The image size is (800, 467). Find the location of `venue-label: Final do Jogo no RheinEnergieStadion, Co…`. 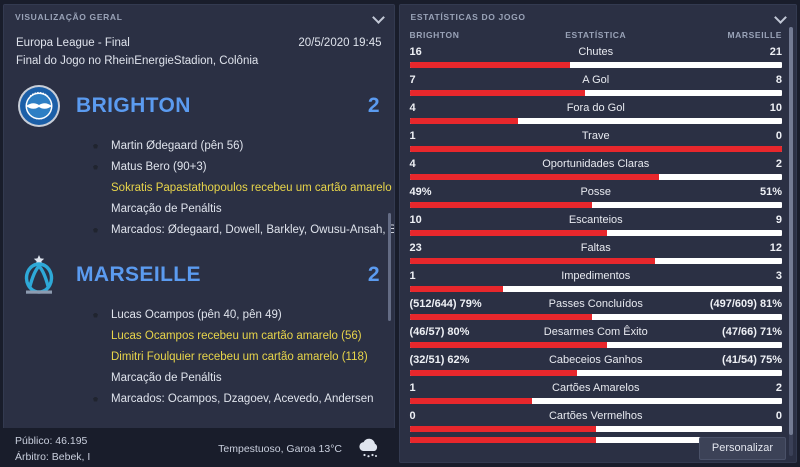

venue-label: Final do Jogo no RheinEnergieStadion, Co… is located at coordinates (137, 61).